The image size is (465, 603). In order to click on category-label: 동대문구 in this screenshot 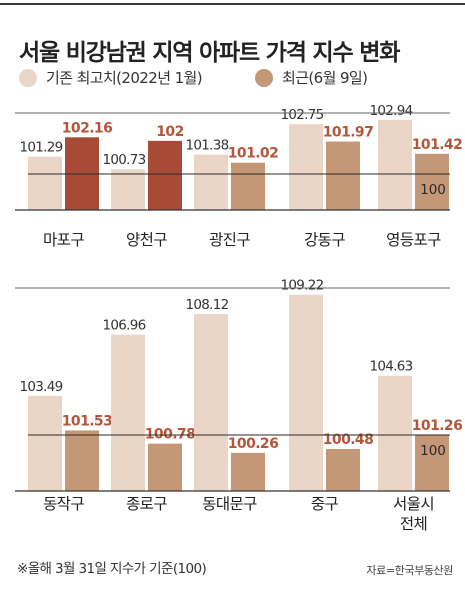, I will do `click(229, 504)`.